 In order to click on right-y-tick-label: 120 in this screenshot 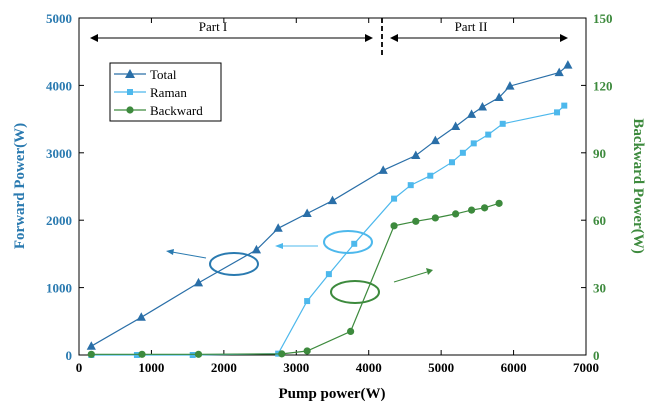, I will do `click(603, 85)`.